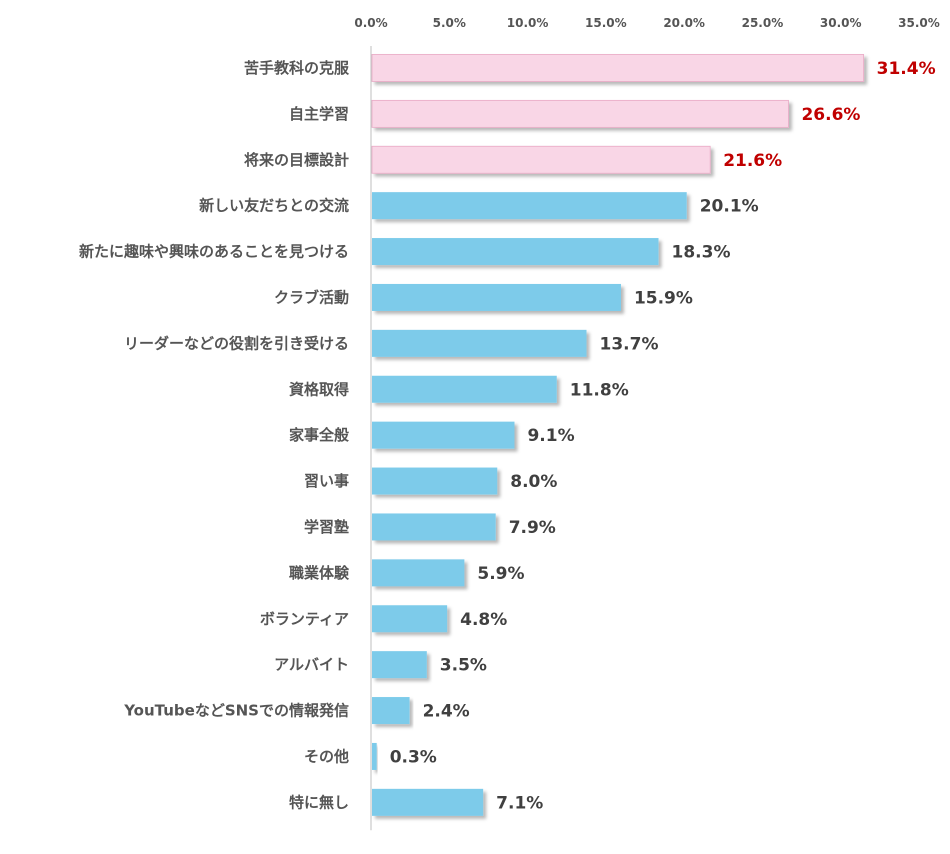 The width and height of the screenshot is (950, 854). What do you see at coordinates (274, 206) in the screenshot?
I see `category-label: 新しい友だちとの交流` at bounding box center [274, 206].